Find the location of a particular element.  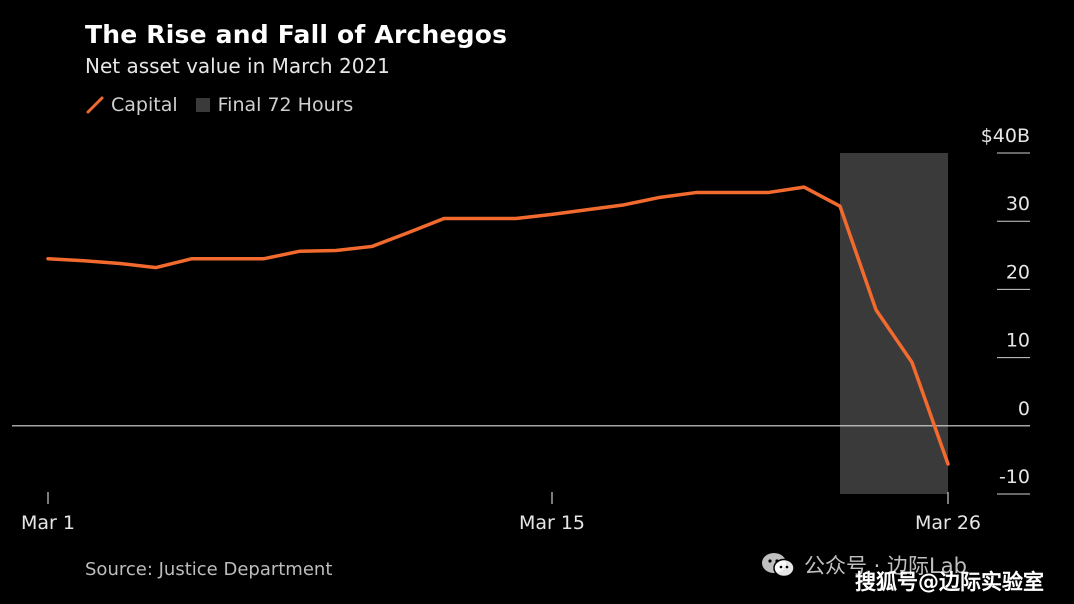

watermark-wechat: 公众号 · 边际Lab is located at coordinates (863, 565).